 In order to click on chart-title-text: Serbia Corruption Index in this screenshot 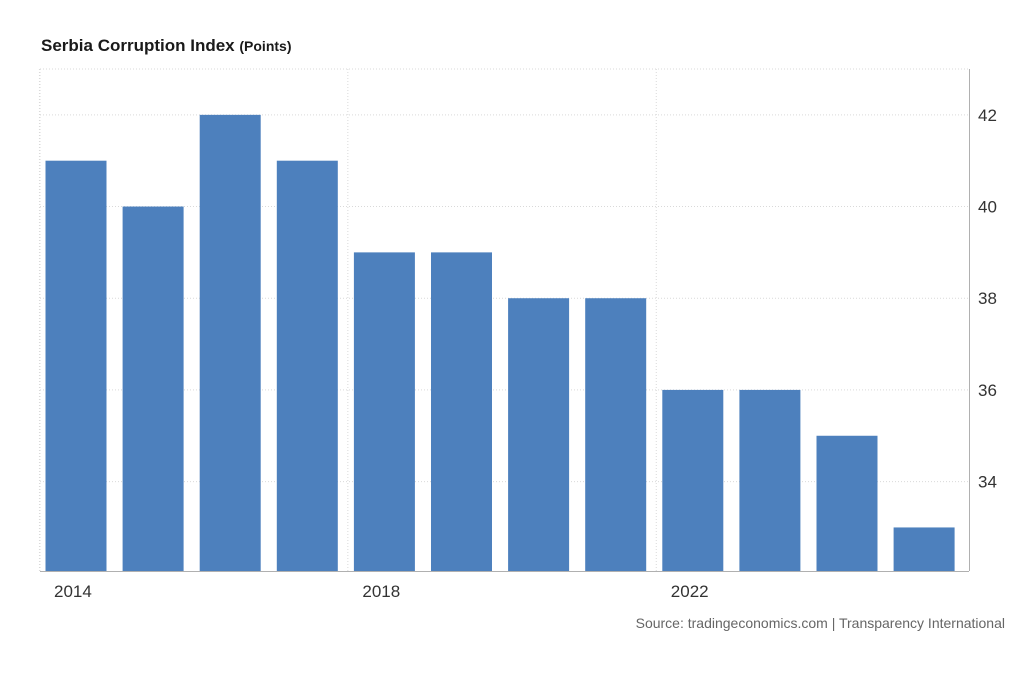, I will do `click(138, 45)`.